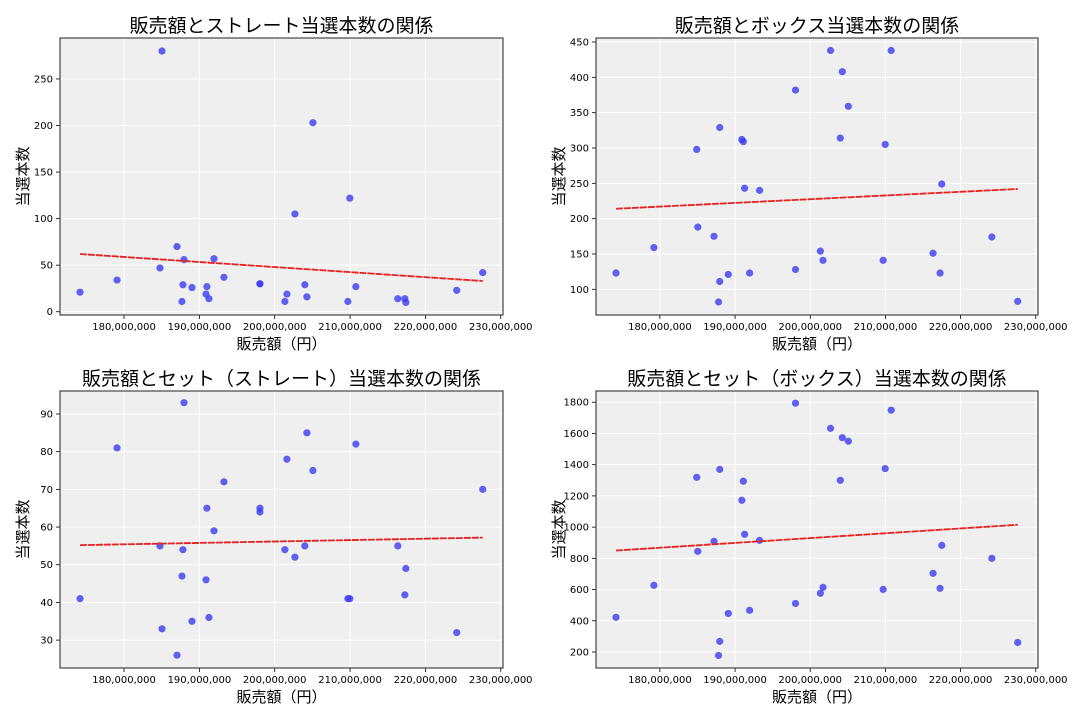 Image resolution: width=1080 pixels, height=724 pixels. I want to click on y-tick-label: 800, so click(579, 559).